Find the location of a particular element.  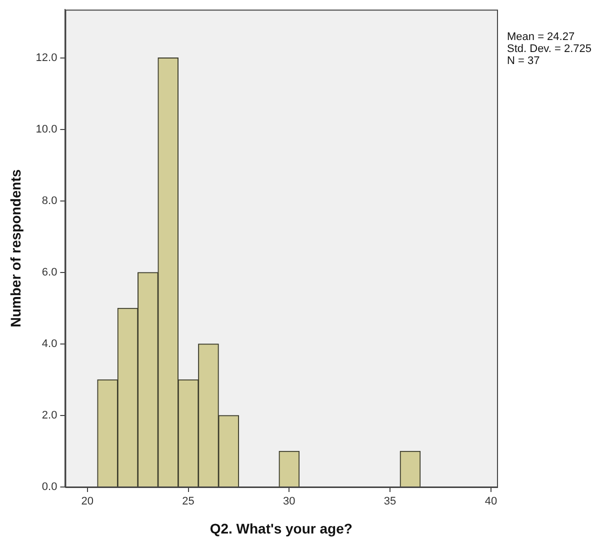

x-tick-label: 20 is located at coordinates (87, 502).